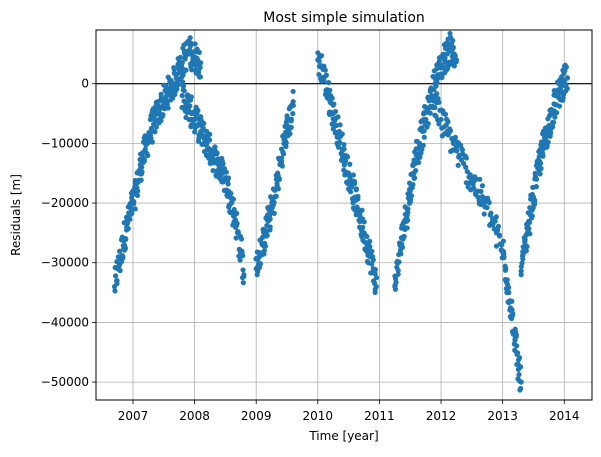 The width and height of the screenshot is (601, 457). What do you see at coordinates (65, 263) in the screenshot?
I see `y-tick-label: −30000` at bounding box center [65, 263].